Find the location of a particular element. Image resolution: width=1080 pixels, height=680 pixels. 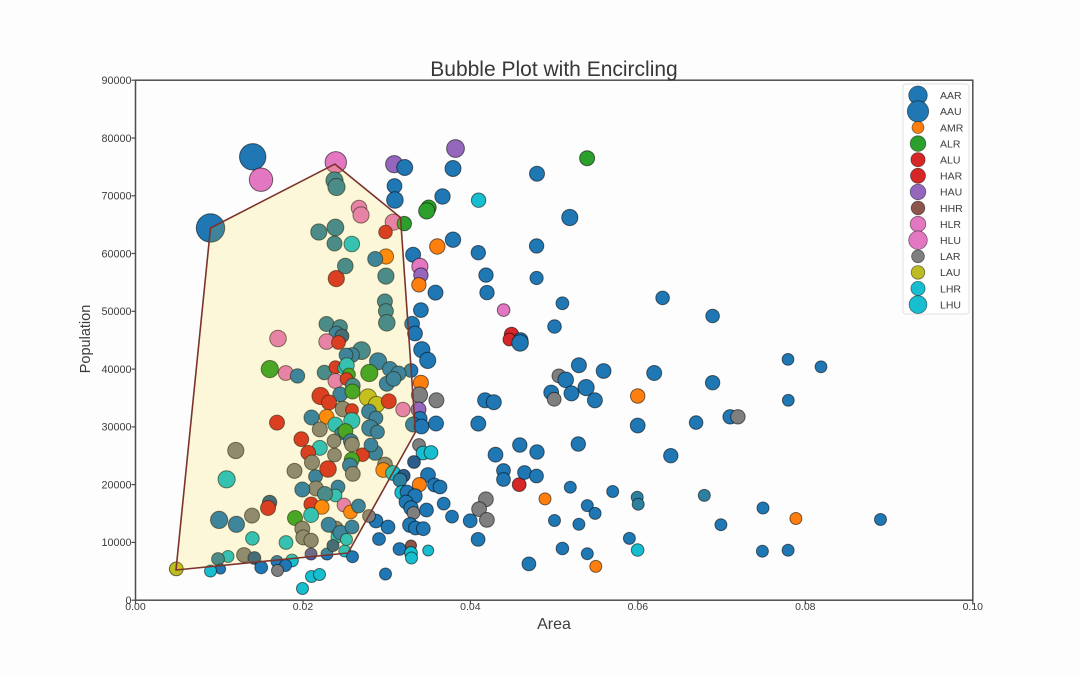

svg-text: Population is located at coordinates (86, 339).